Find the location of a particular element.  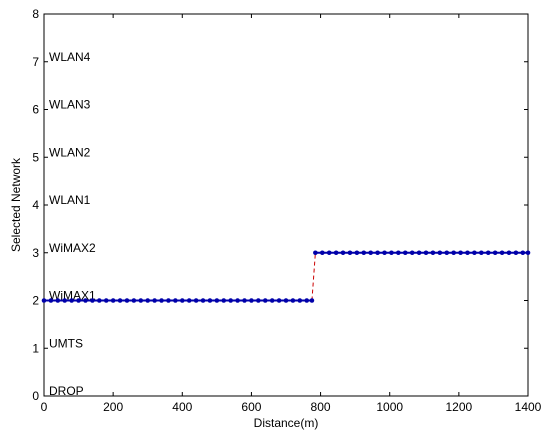

network-label: WiMAX2 is located at coordinates (72, 248).